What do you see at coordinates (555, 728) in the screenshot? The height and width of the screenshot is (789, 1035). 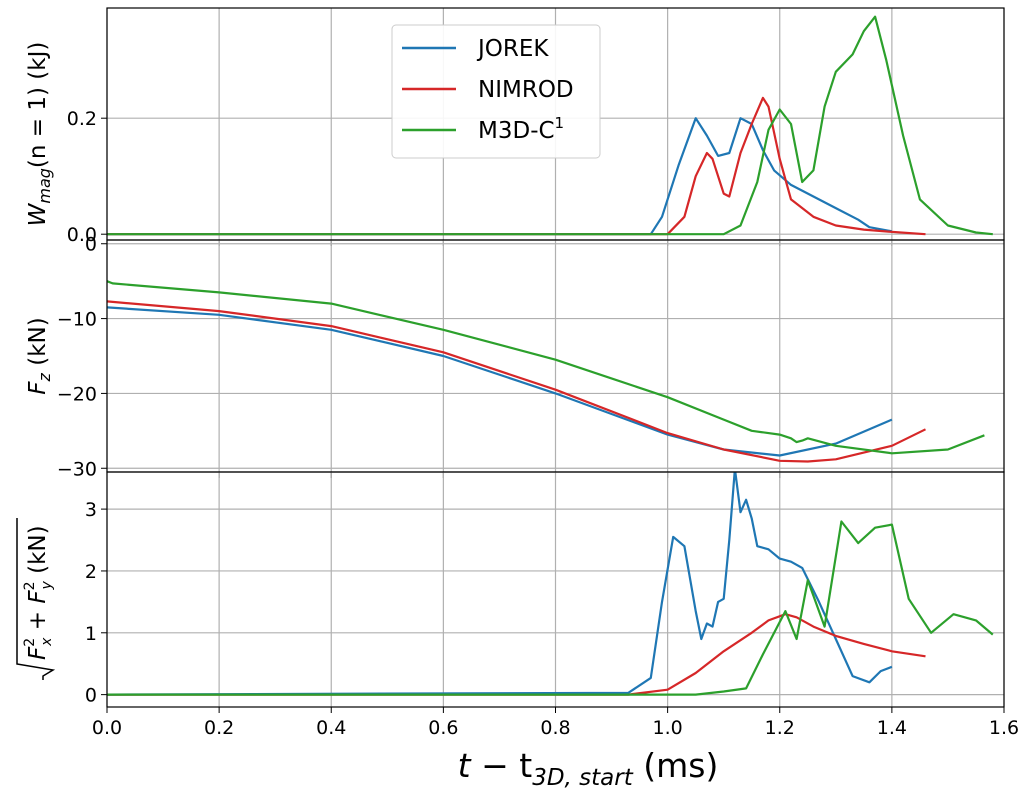 I see `x-tick-label: 0.8` at bounding box center [555, 728].